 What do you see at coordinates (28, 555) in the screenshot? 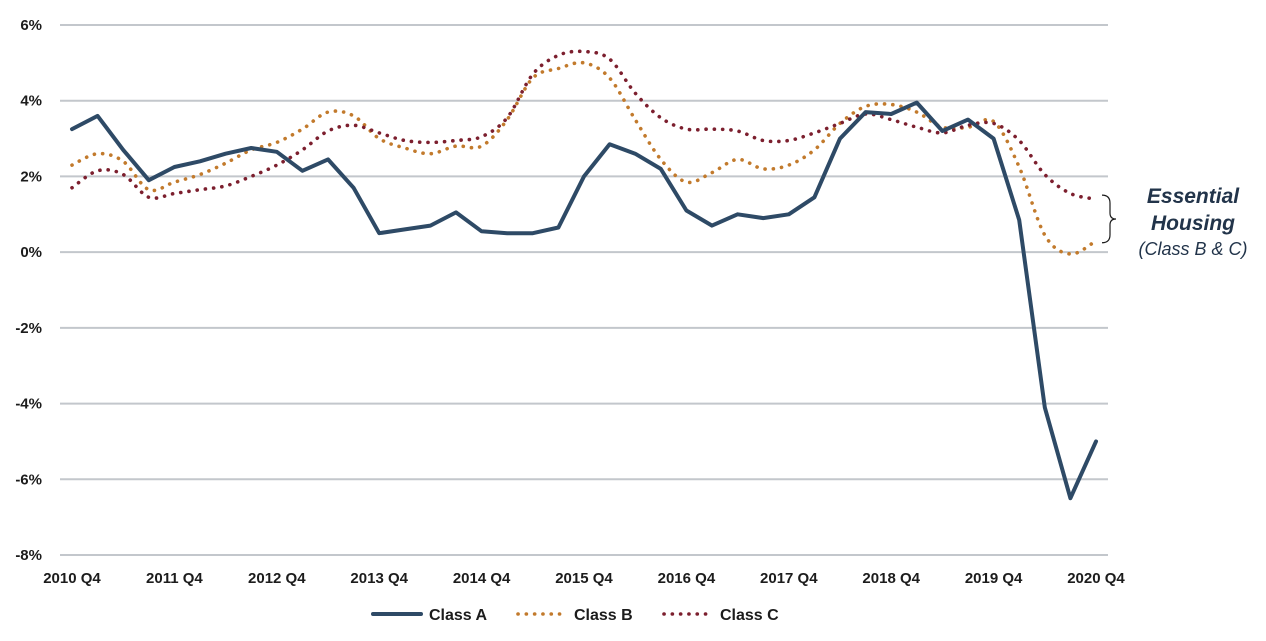
I see `y-tick-label: -8%` at bounding box center [28, 555].